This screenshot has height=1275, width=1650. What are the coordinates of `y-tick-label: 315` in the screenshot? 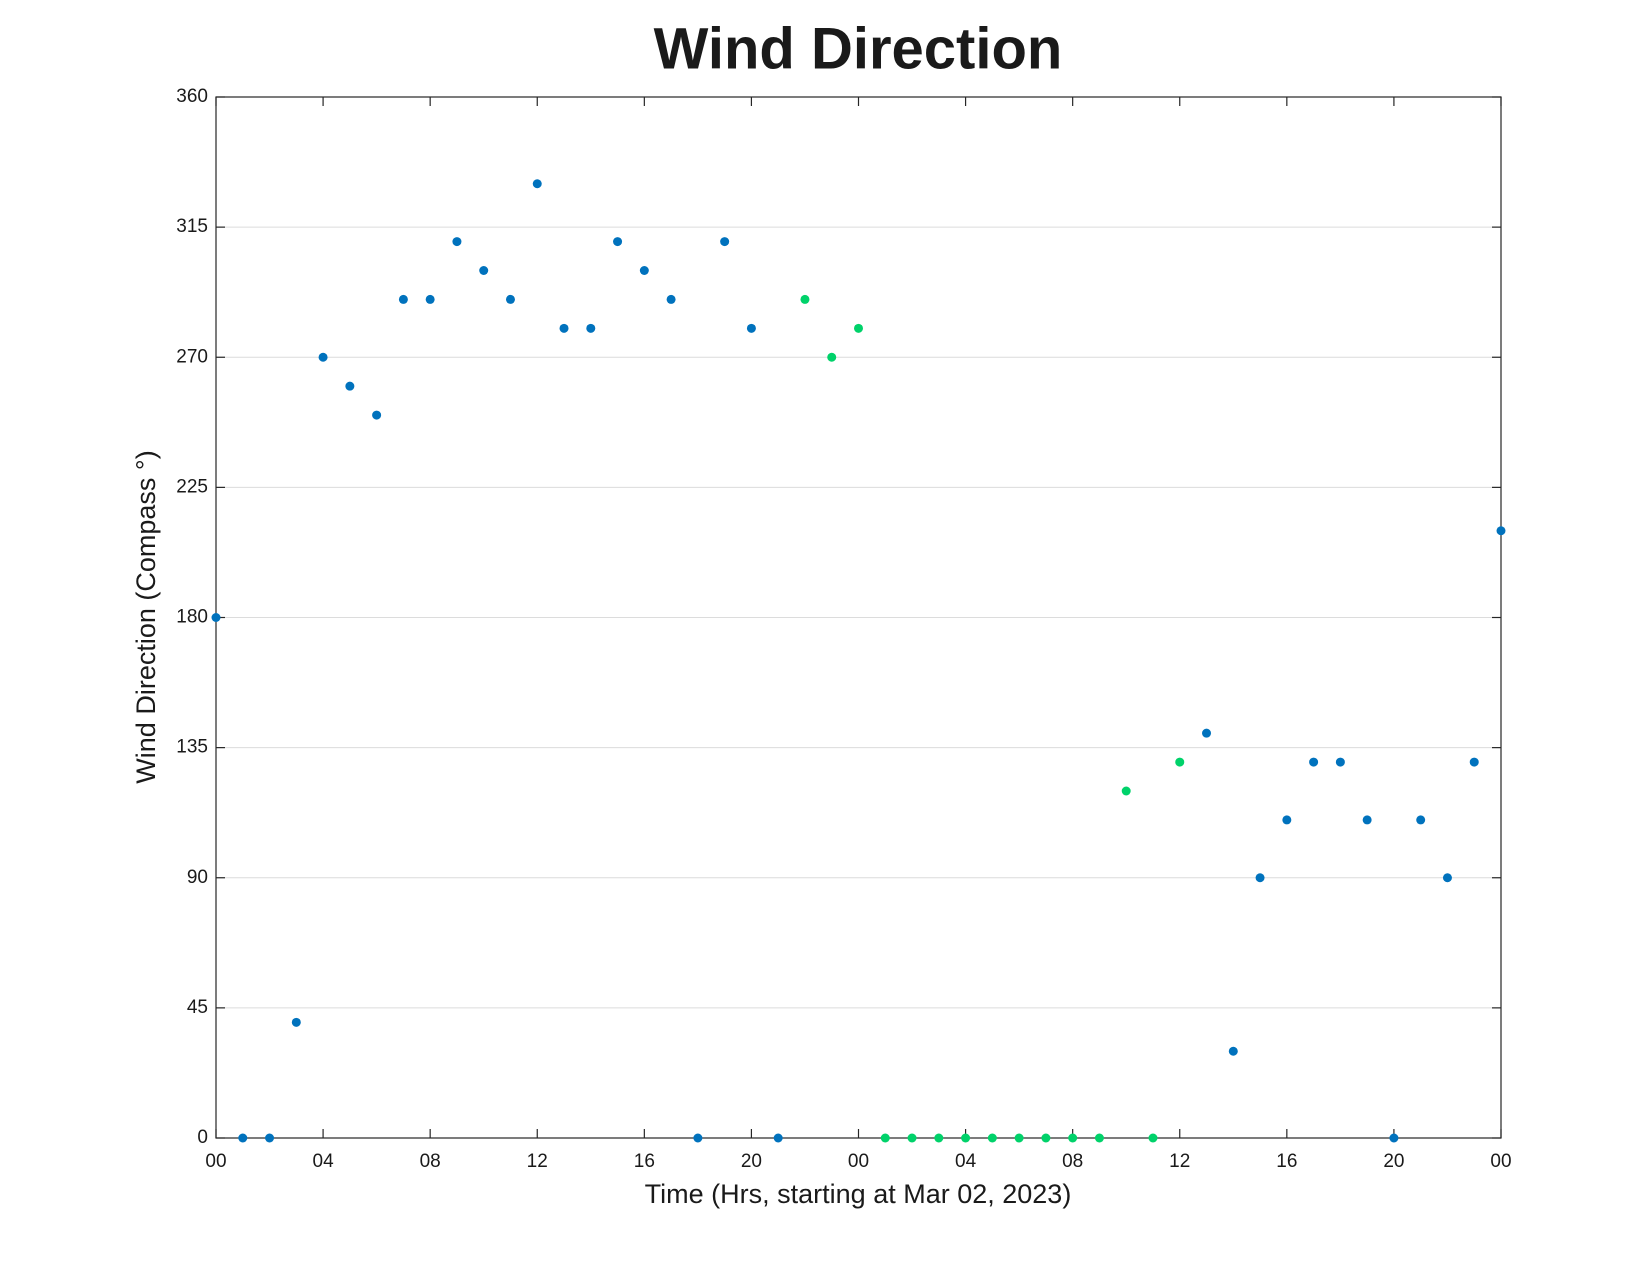 It's located at (192, 226).